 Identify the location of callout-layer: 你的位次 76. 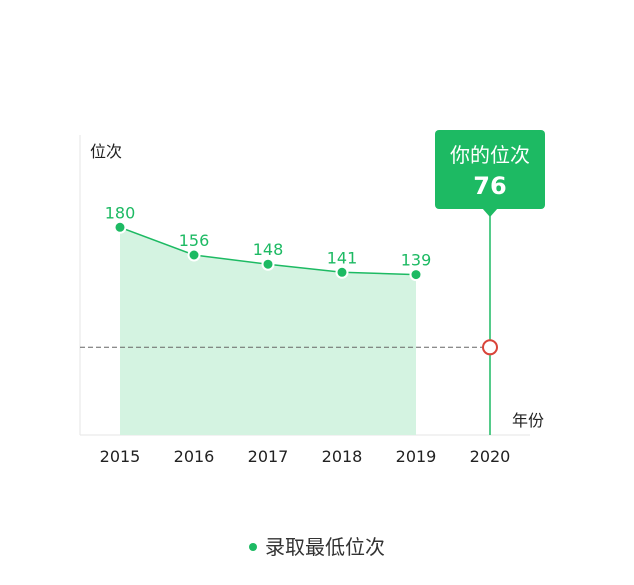
(490, 173).